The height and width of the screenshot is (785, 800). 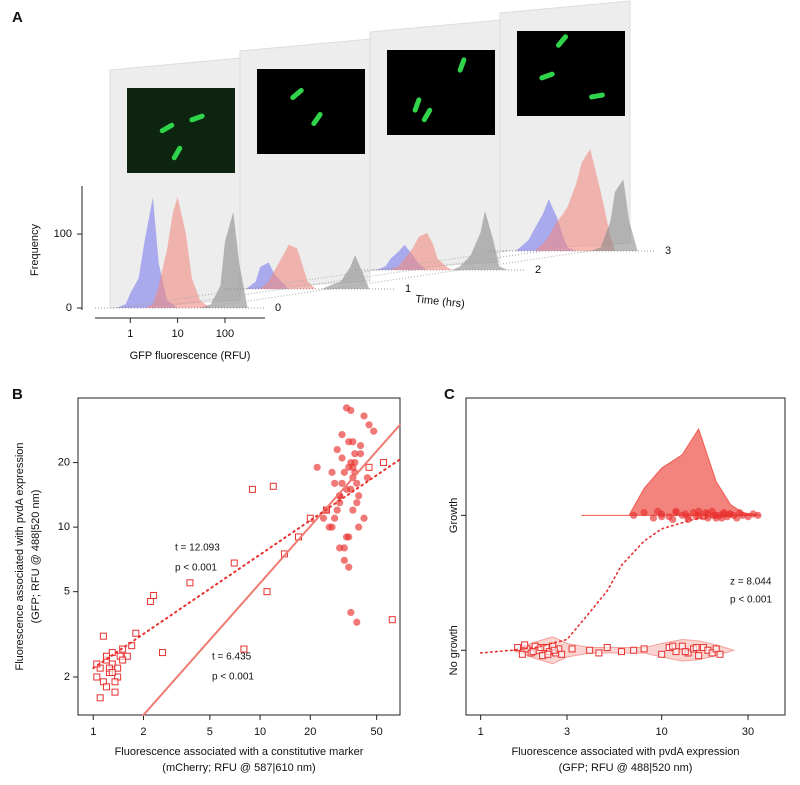 I want to click on y-tick-label: 20, so click(x=64, y=462).